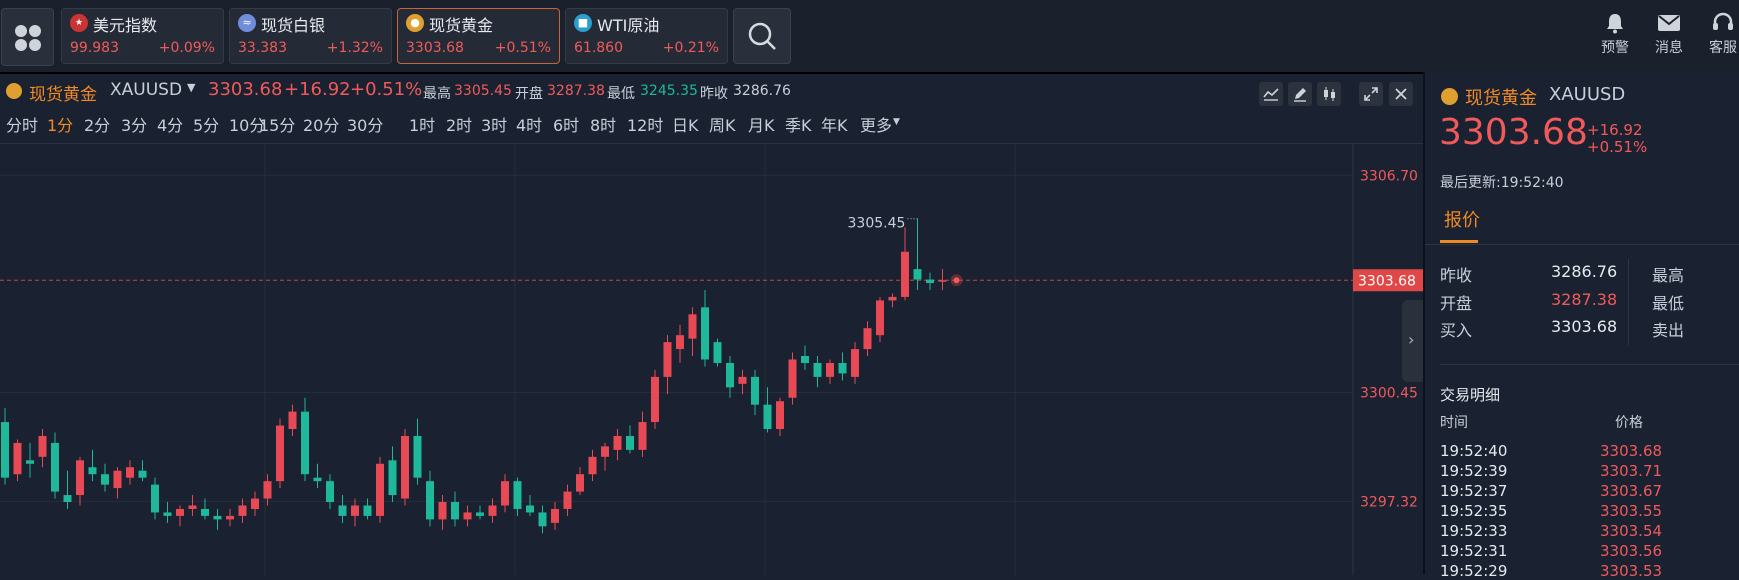 The width and height of the screenshot is (1739, 580). I want to click on period-18: 周K, so click(722, 125).